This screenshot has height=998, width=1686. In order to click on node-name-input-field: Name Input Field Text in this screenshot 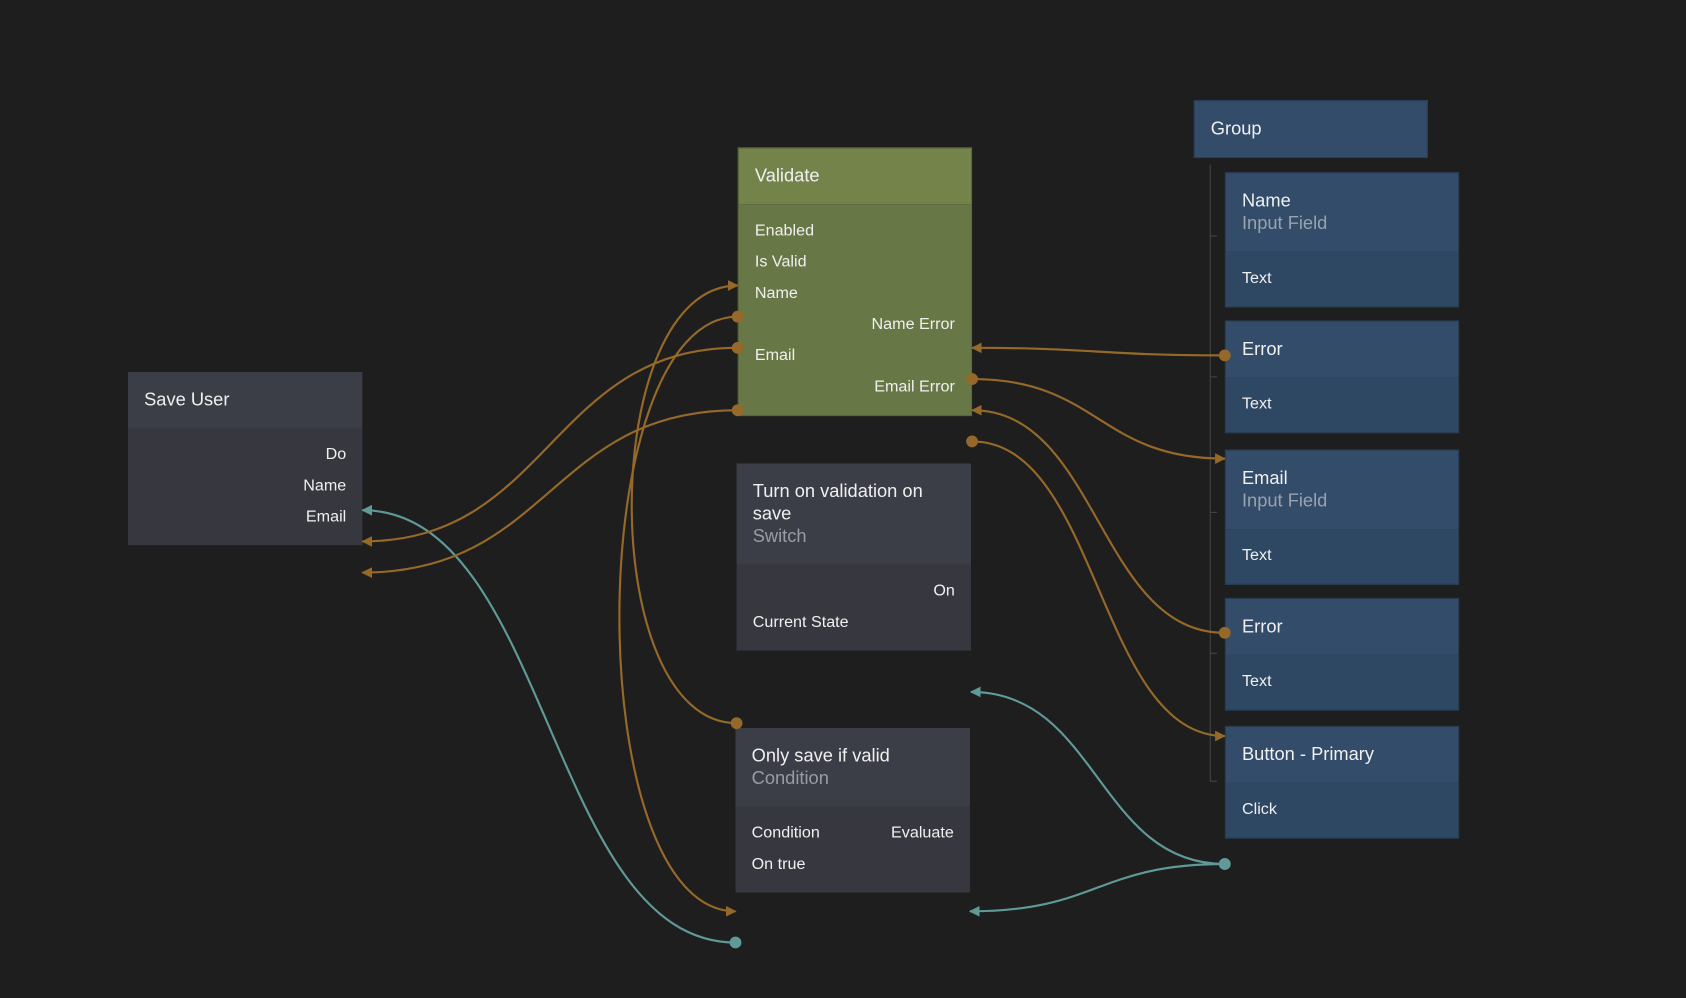, I will do `click(1342, 240)`.